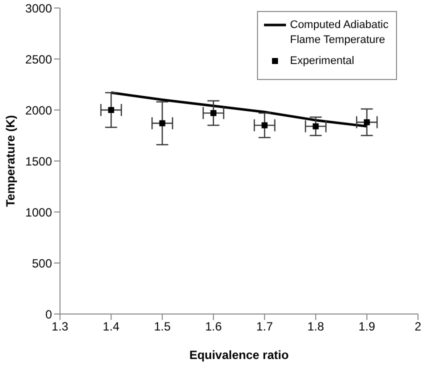 The image size is (427, 371). I want to click on x-tick-label: 1.8, so click(315, 327).